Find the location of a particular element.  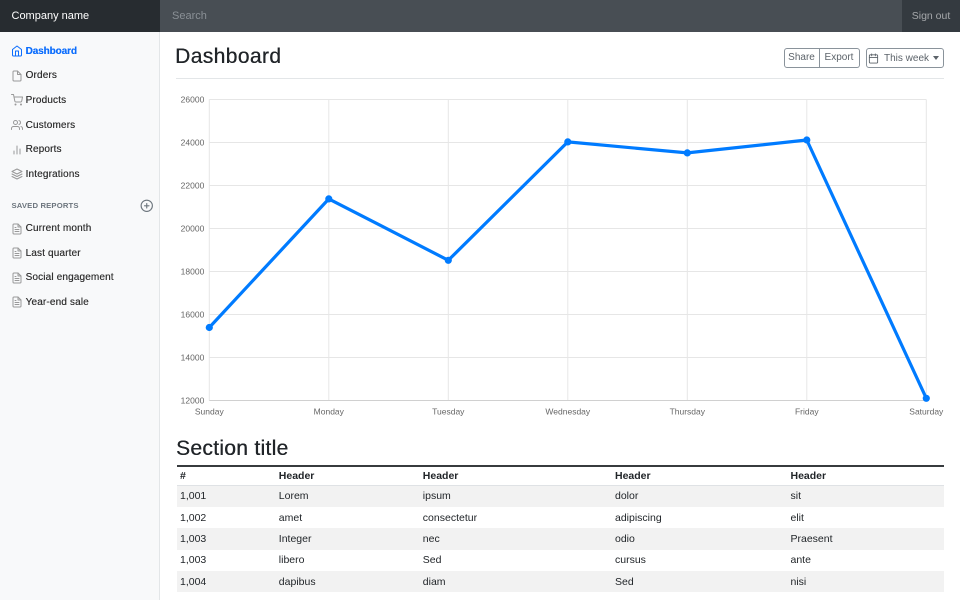

svg-text: 26000 is located at coordinates (193, 100).